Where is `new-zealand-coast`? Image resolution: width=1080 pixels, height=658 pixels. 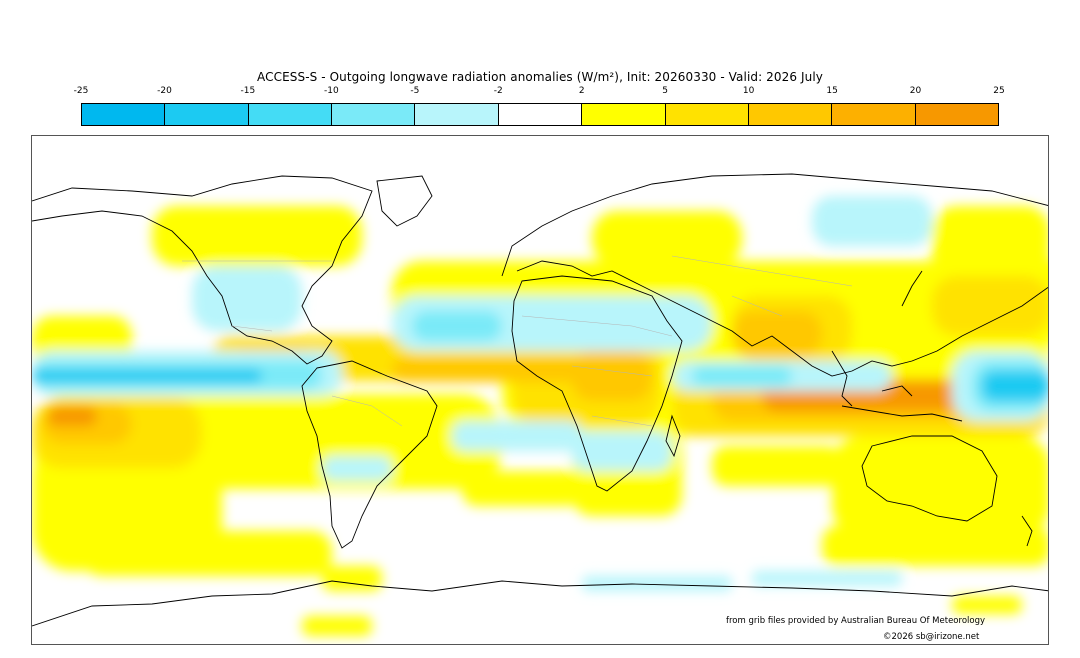
new-zealand-coast is located at coordinates (1027, 531).